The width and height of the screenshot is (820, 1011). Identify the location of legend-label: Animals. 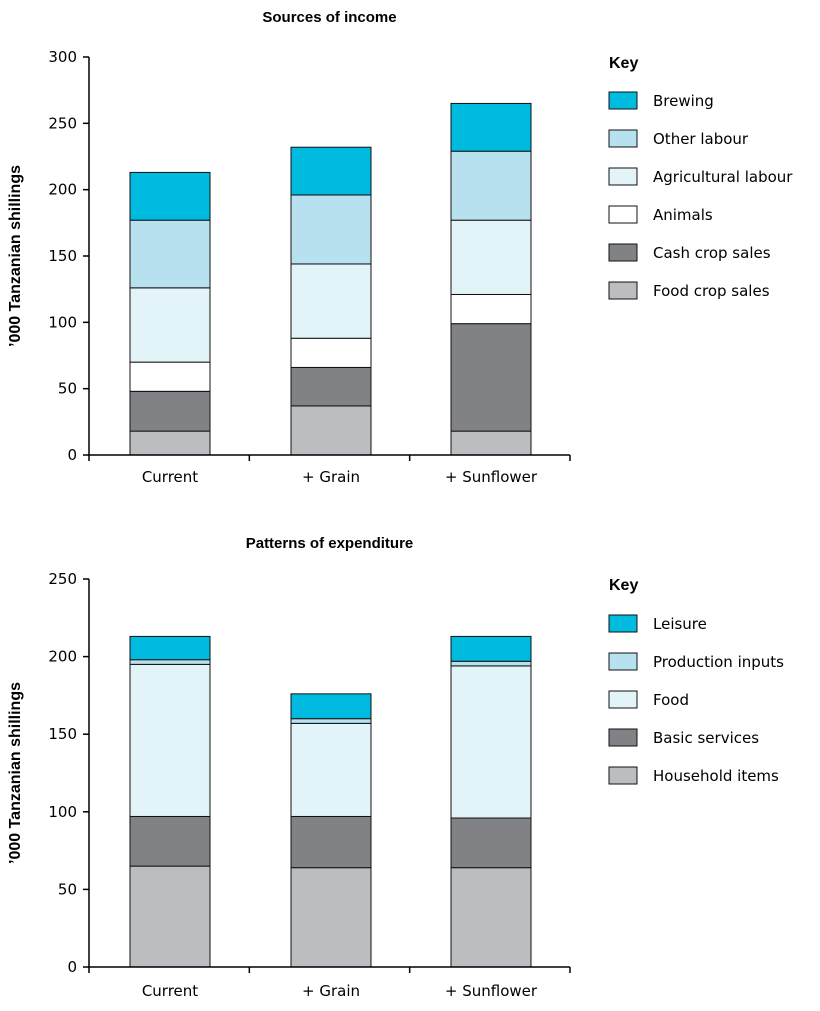
(683, 215).